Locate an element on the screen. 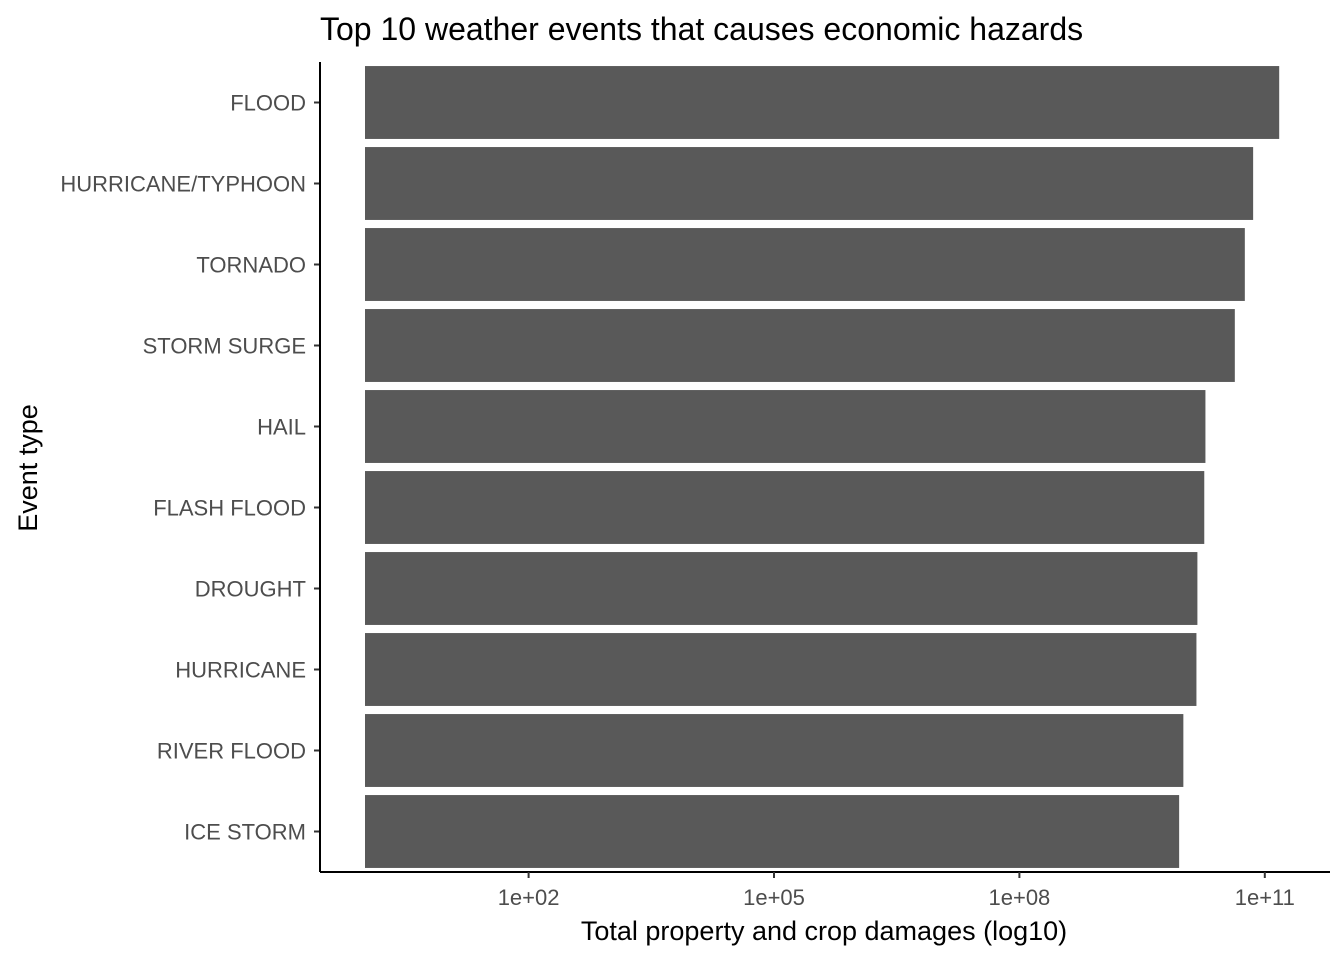 The height and width of the screenshot is (960, 1344). y-tick-label: TORNADO is located at coordinates (251, 265).